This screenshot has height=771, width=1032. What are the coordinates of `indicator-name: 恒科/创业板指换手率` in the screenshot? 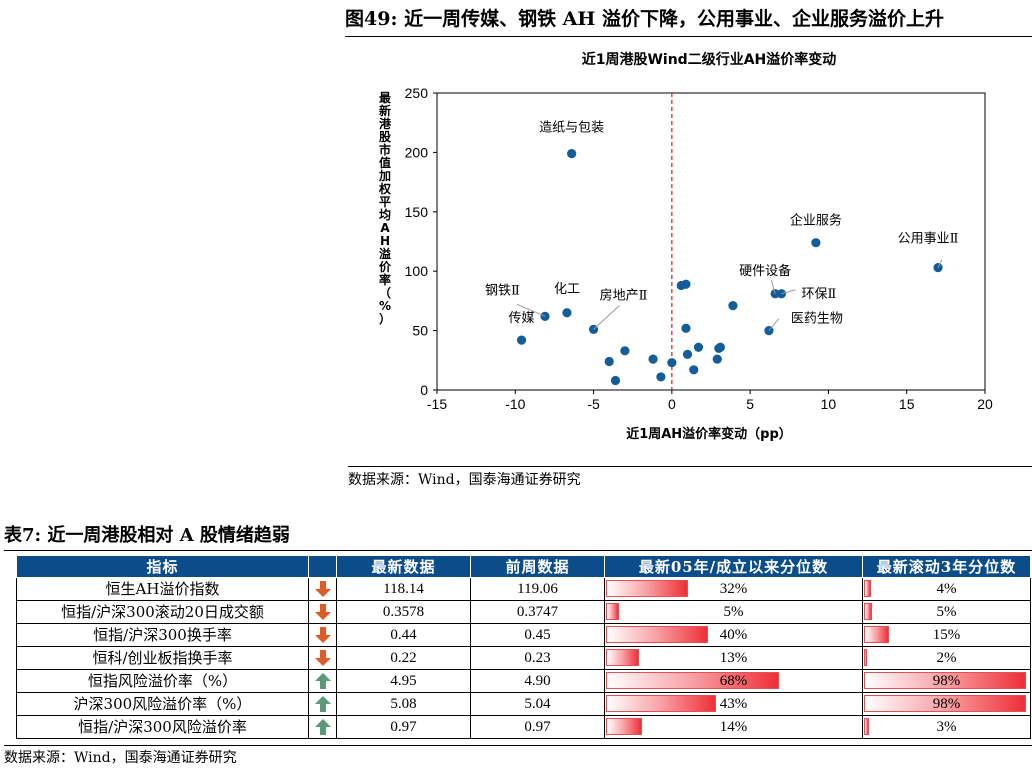 It's located at (162, 658).